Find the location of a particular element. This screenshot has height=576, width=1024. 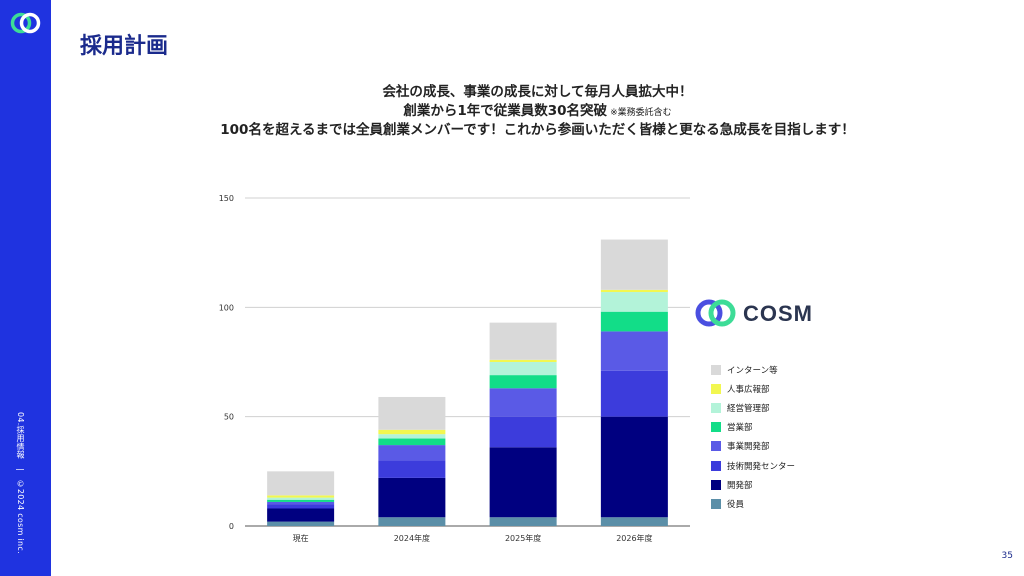

footer-section: 04.採用情報 is located at coordinates (20, 435).